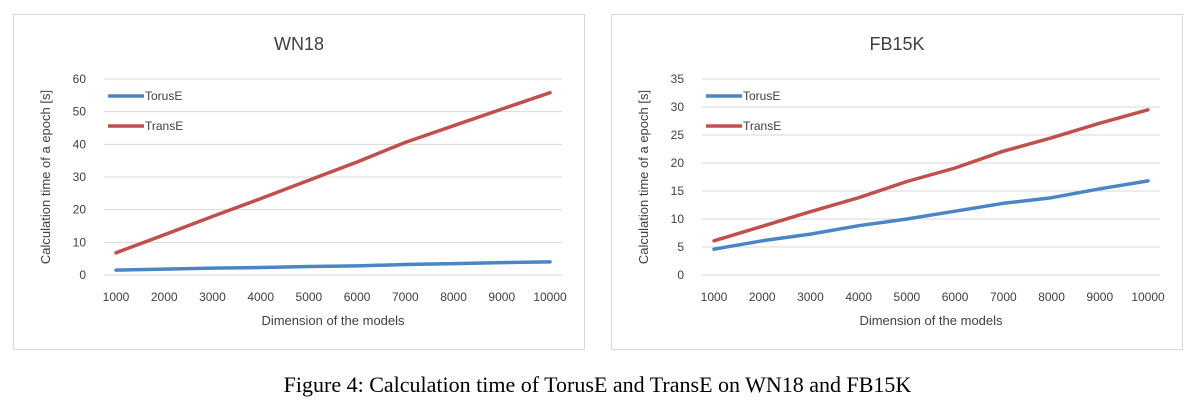 The image size is (1195, 404). I want to click on chart-title: WN18, so click(299, 44).